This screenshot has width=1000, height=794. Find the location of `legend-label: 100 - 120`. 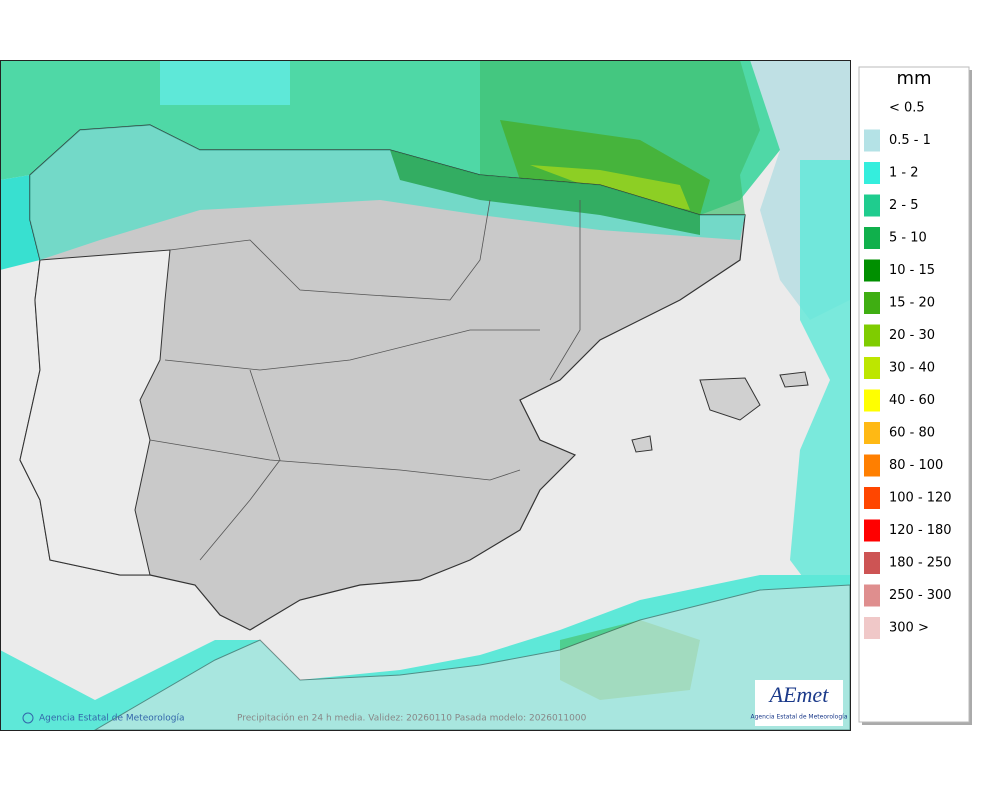

legend-label: 100 - 120 is located at coordinates (920, 498).